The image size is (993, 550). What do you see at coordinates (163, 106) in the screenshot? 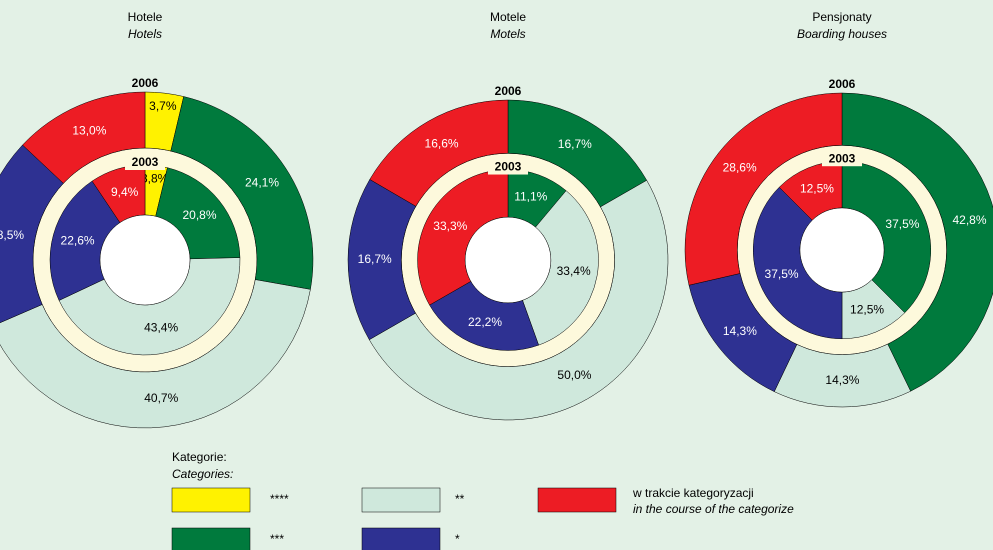
I see `value-label: 3,7%` at bounding box center [163, 106].